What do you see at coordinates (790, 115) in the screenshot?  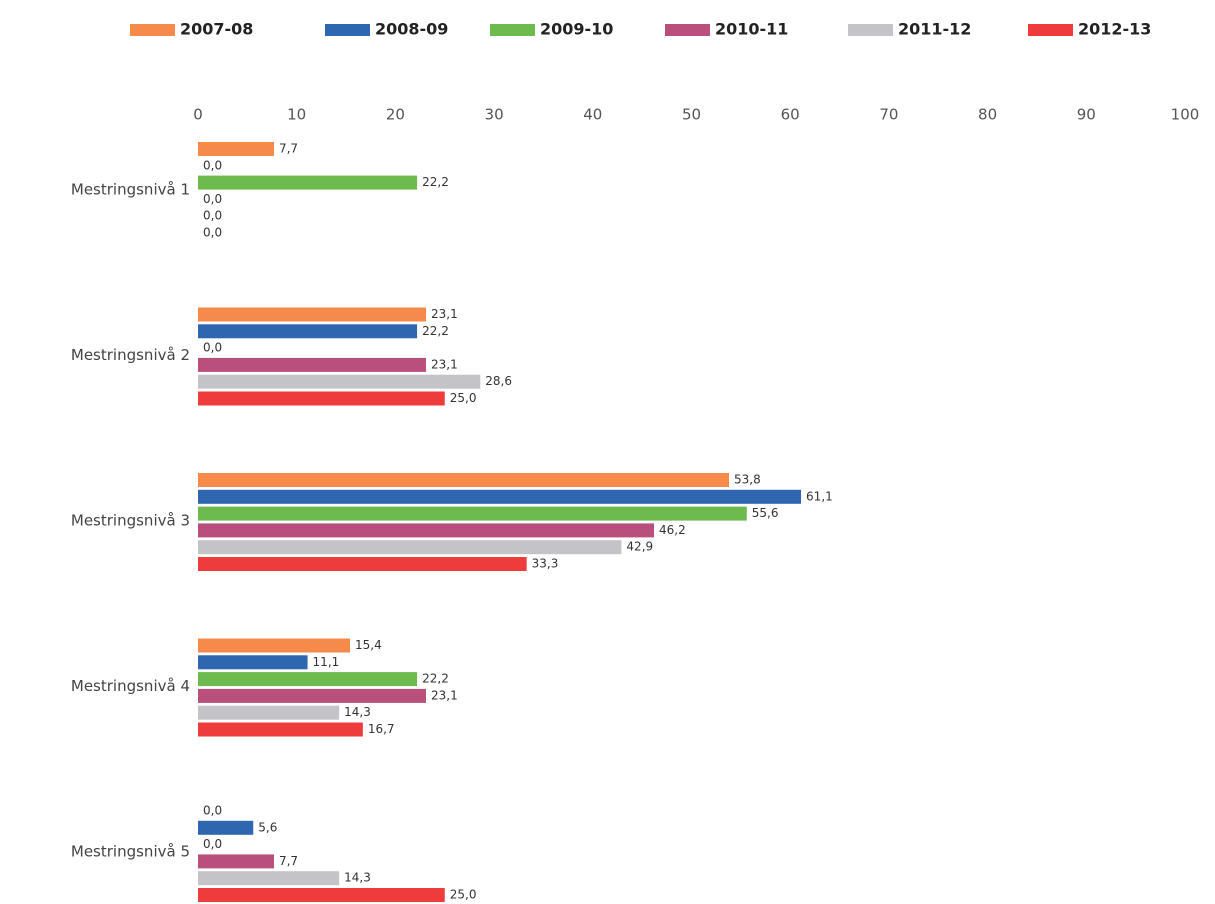 I see `x-tick-label: 60` at bounding box center [790, 115].